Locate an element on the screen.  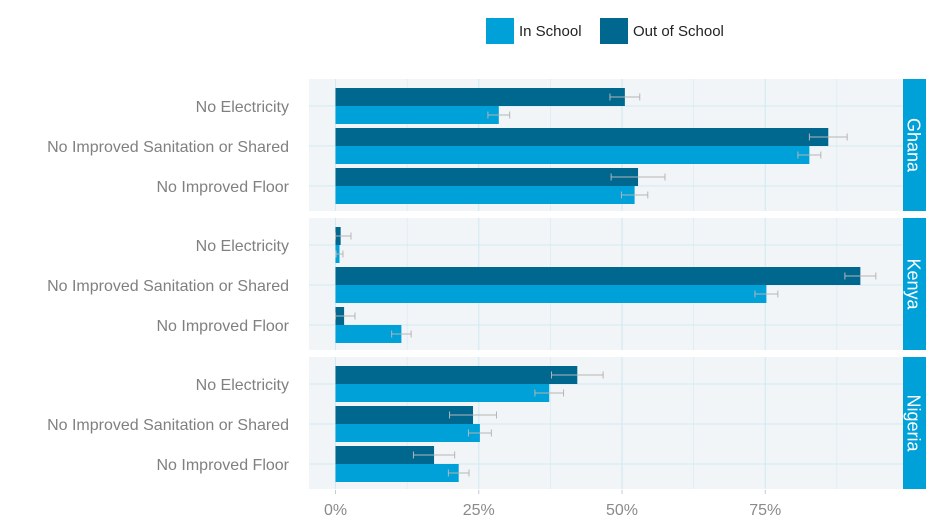
bar-ghana-no-improved-floor-in-school is located at coordinates (485, 195).